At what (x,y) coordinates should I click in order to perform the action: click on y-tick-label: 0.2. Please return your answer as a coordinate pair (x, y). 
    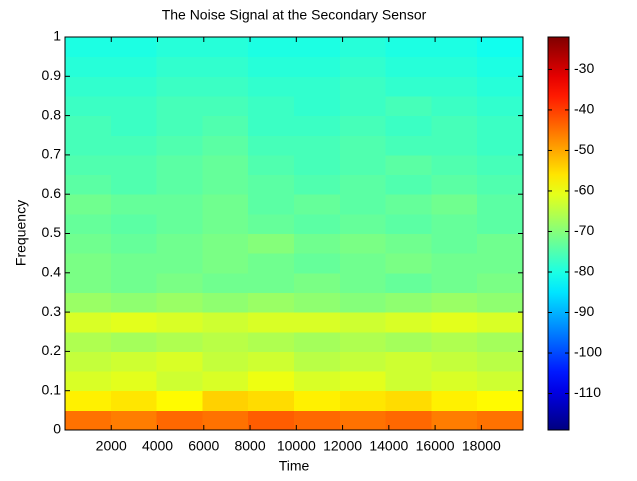
    Looking at the image, I should click on (52, 350).